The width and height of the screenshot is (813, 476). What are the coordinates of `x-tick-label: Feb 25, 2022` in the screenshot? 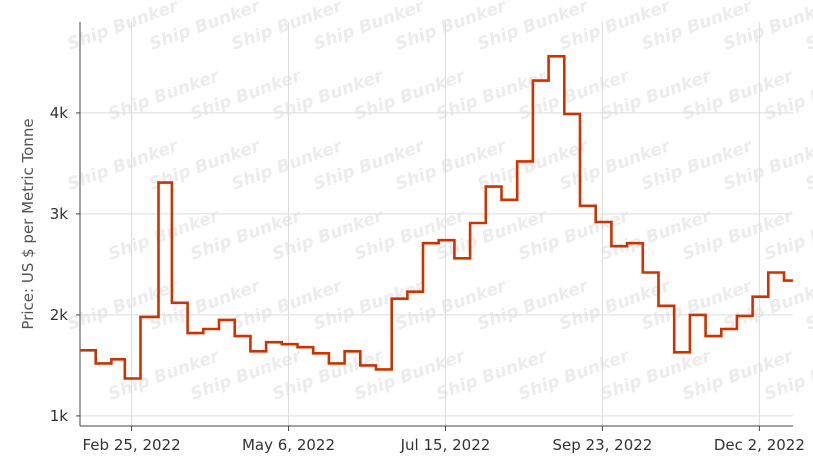 It's located at (132, 445).